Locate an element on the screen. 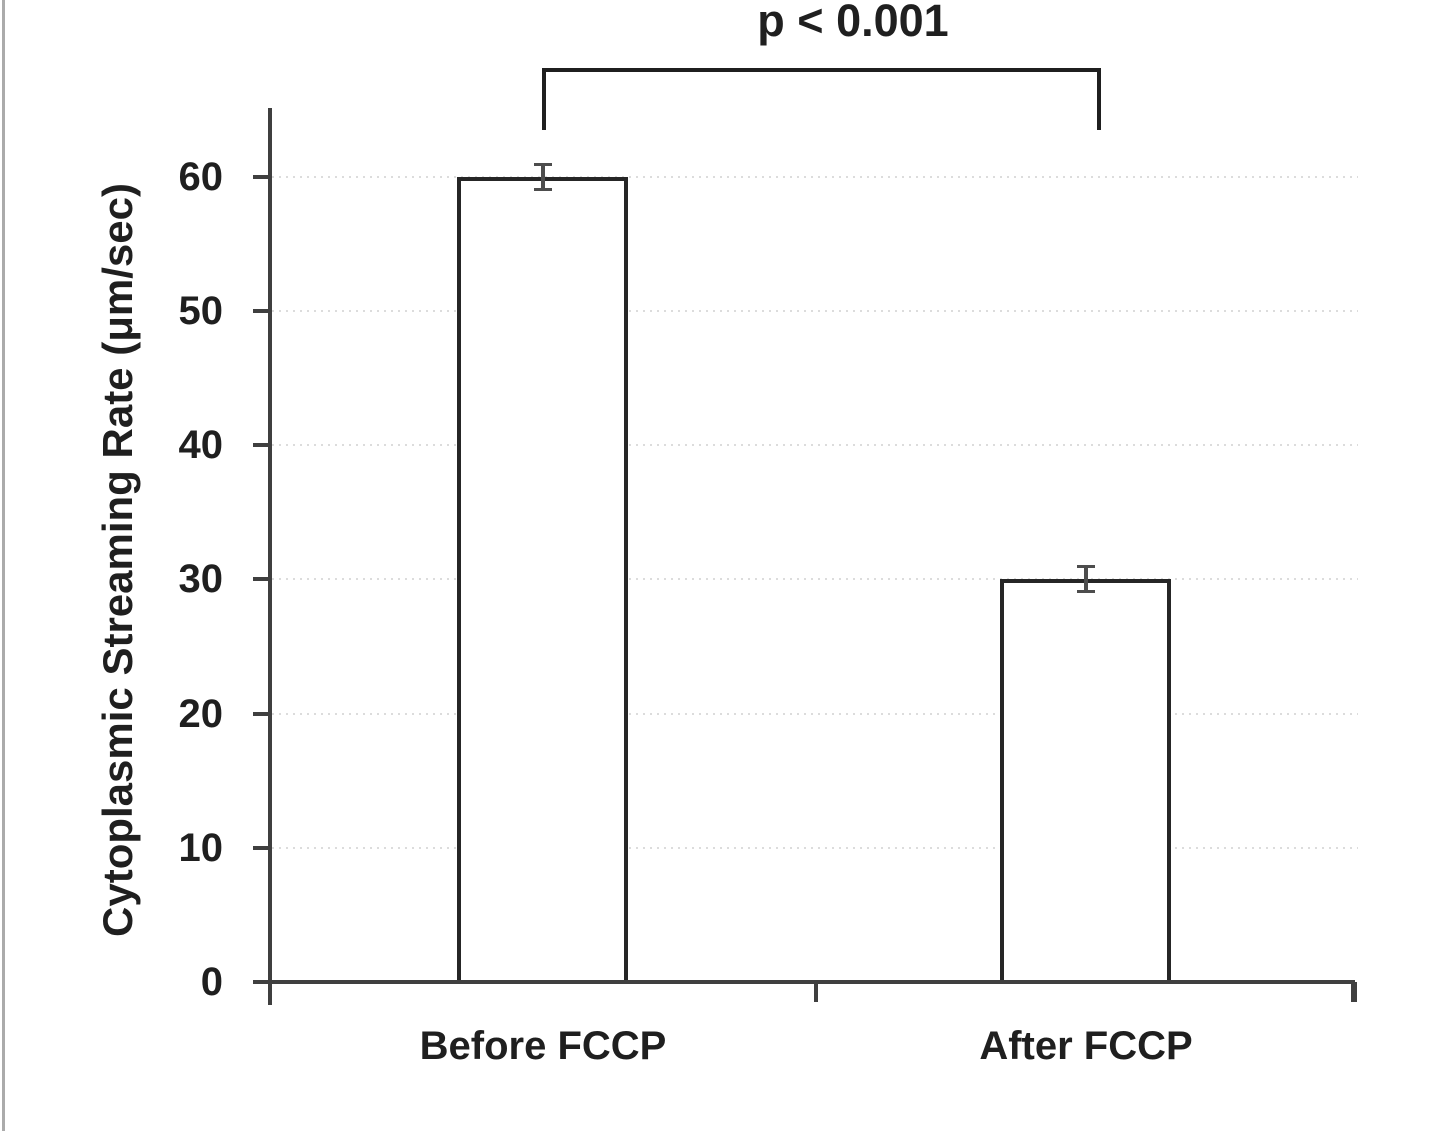 This screenshot has height=1131, width=1440. x-axis-end-tick is located at coordinates (1353, 991).